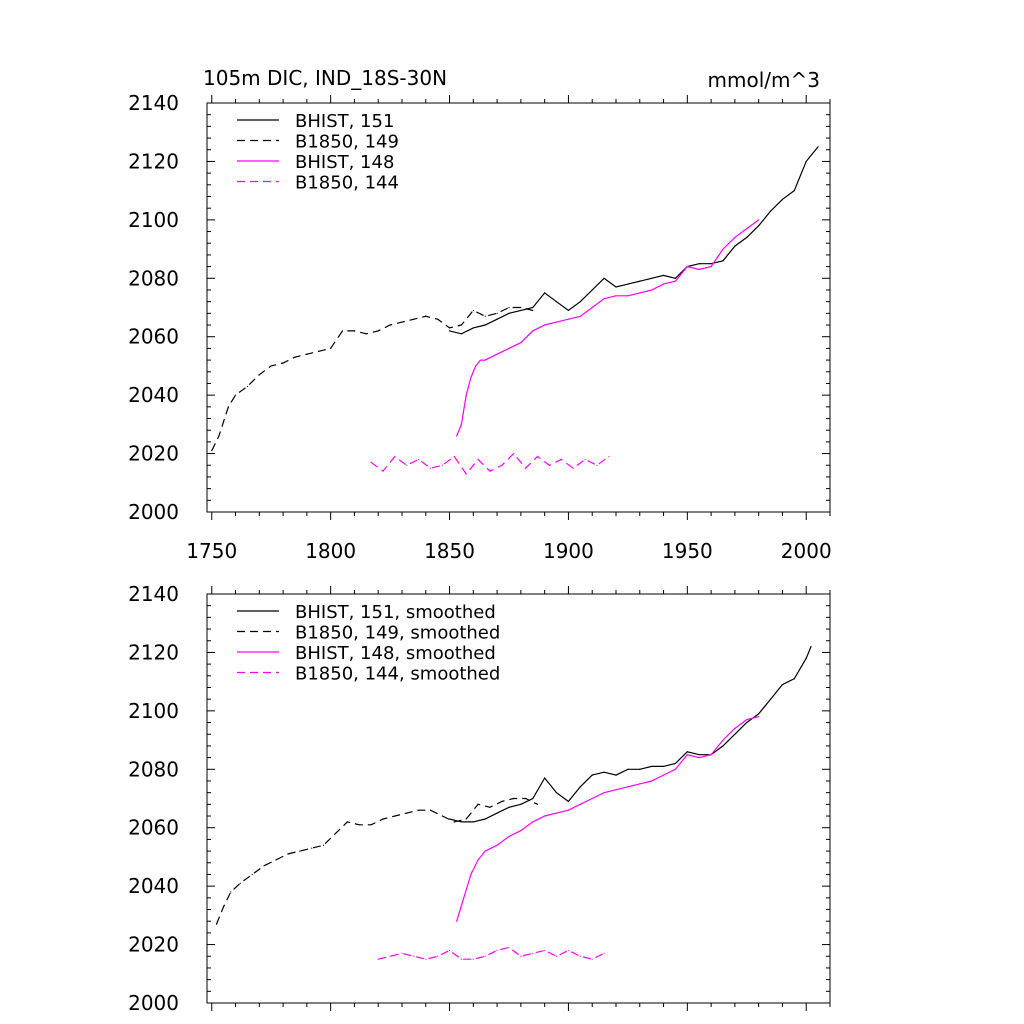  Describe the element at coordinates (344, 162) in the screenshot. I see `top-legend-label: BHIST, 148` at that location.